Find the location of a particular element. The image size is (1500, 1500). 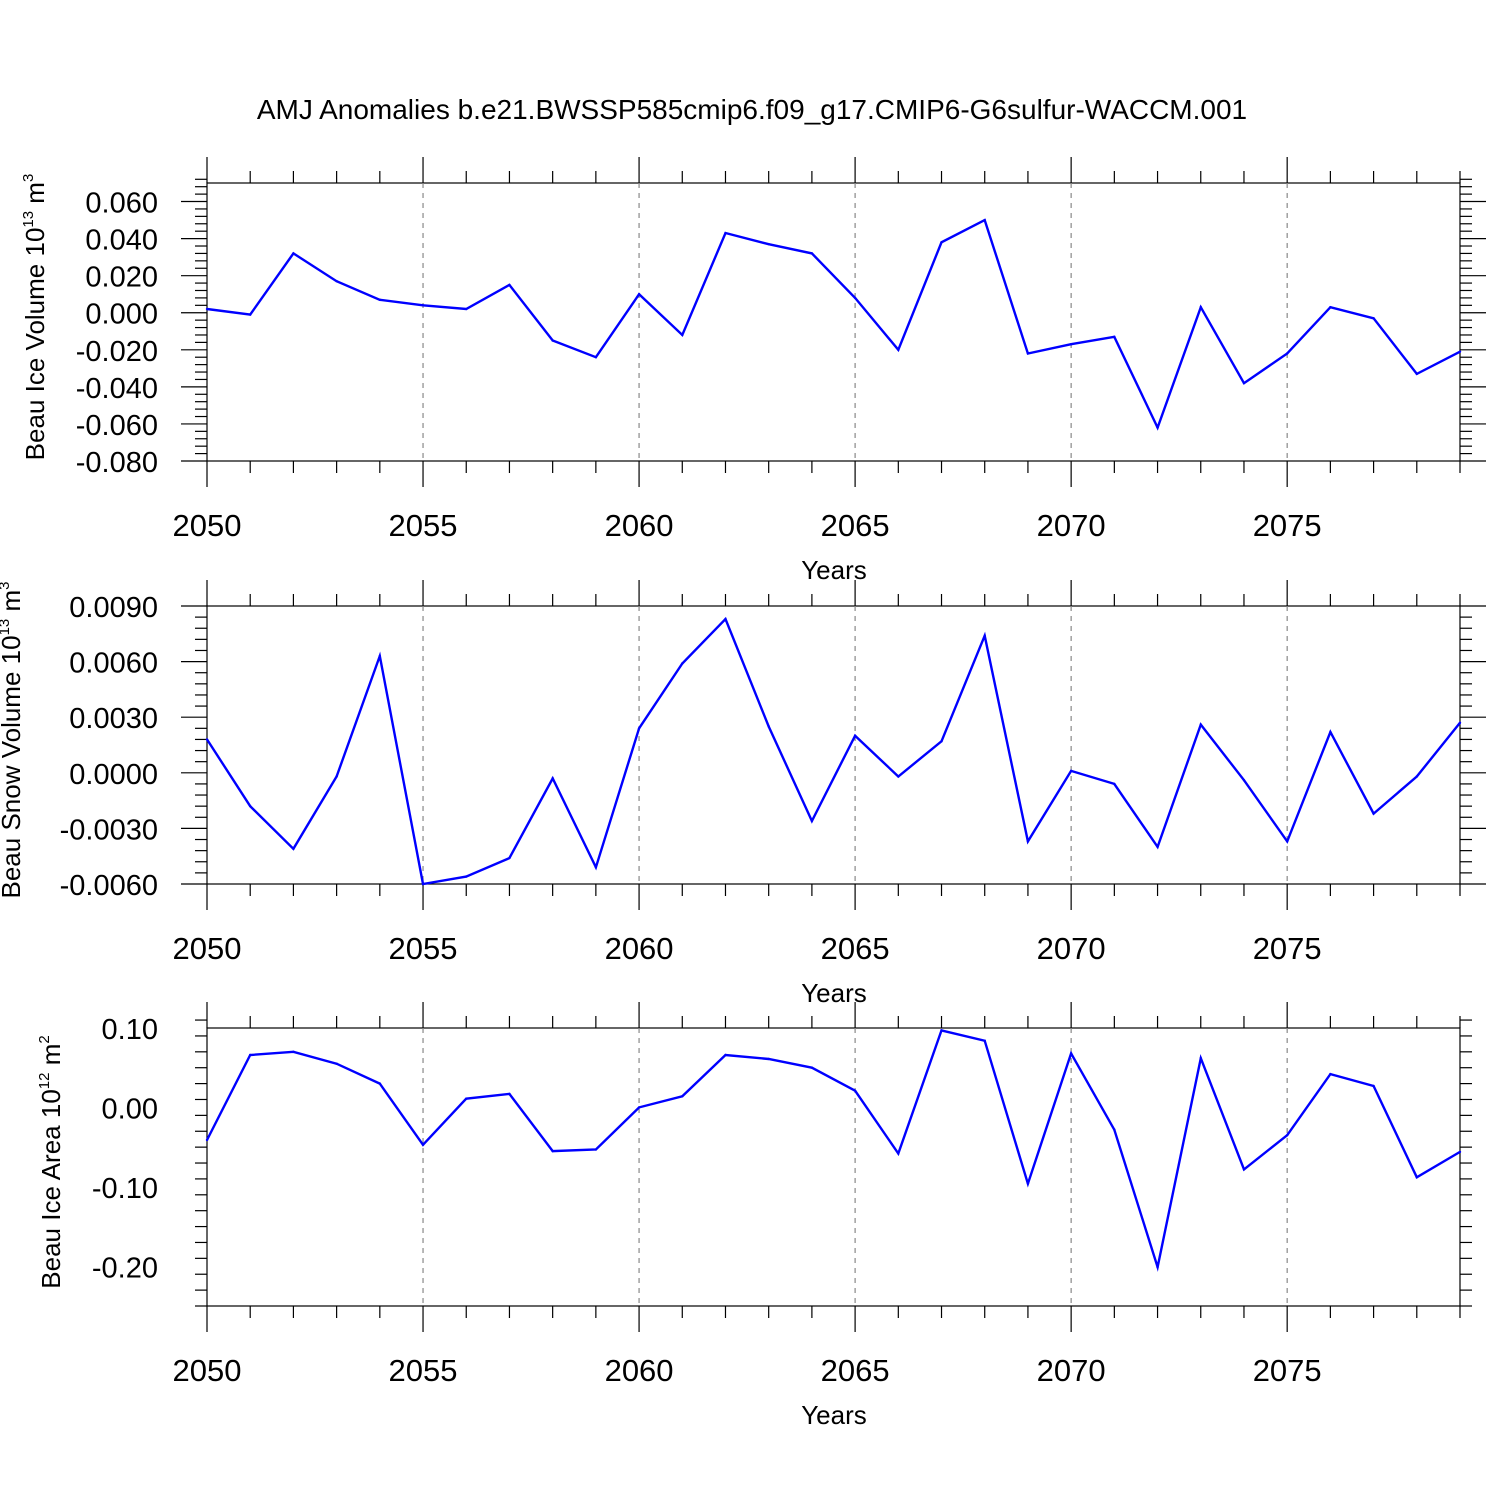

y-tick-label: 0.0090 is located at coordinates (113, 608).